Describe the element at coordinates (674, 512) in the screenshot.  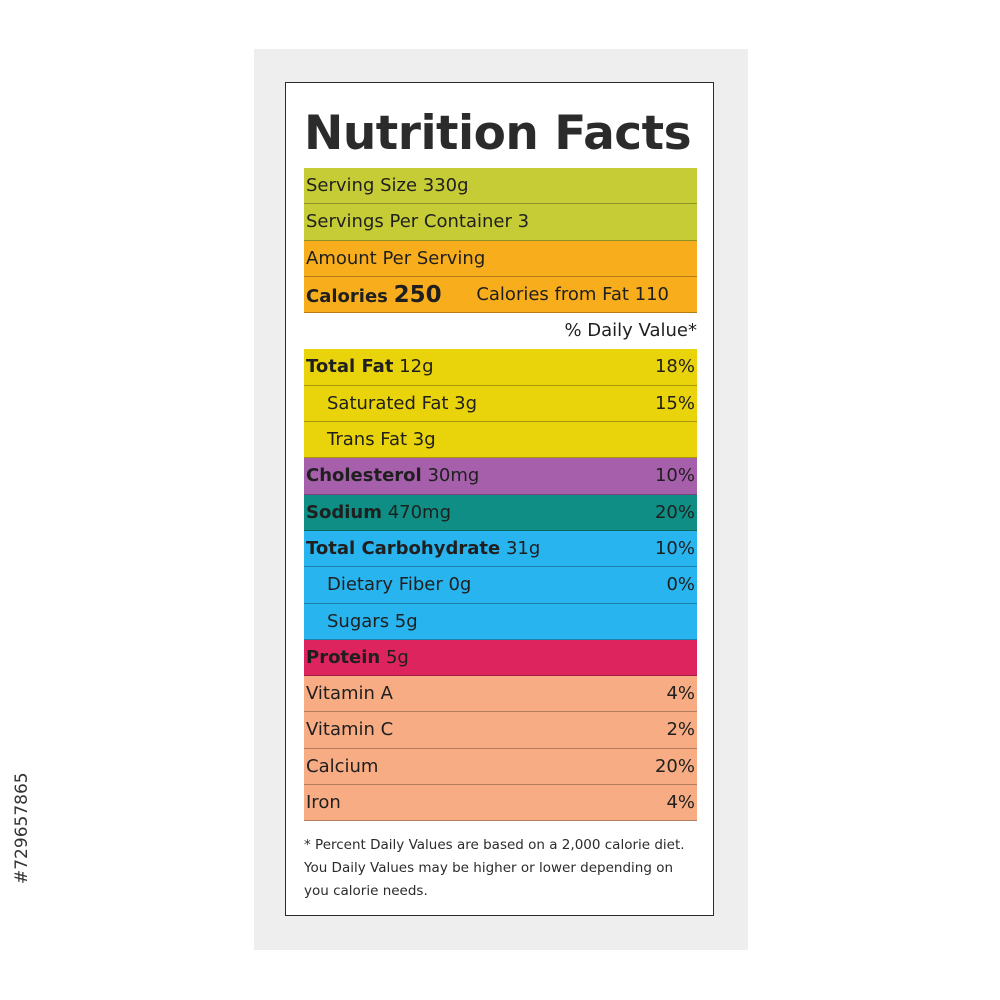
I see `sodium-dv: 20%` at that location.